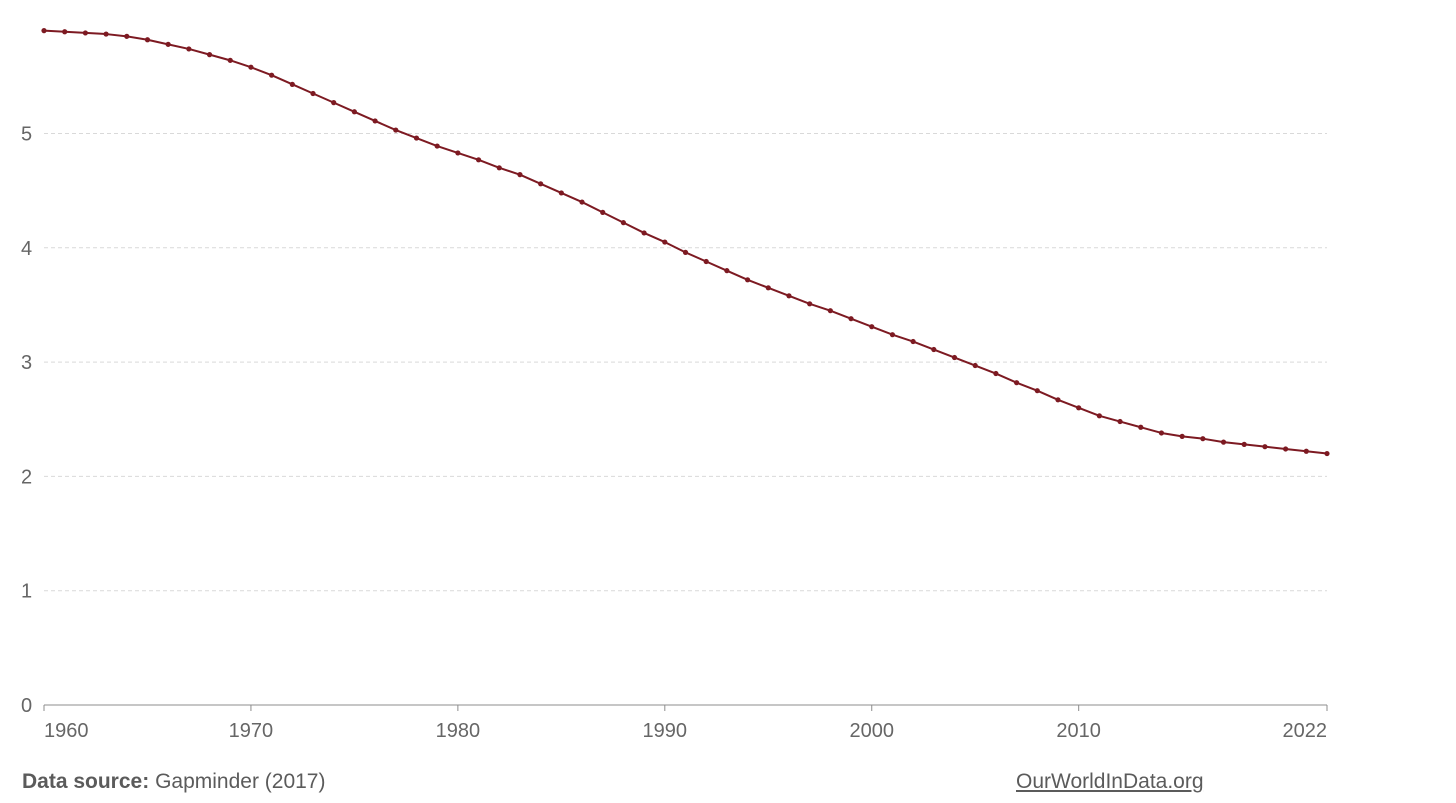 Image resolution: width=1456 pixels, height=803 pixels. What do you see at coordinates (26, 421) in the screenshot?
I see `y-axis-tick-labels: 0 1 2 3 4 5` at bounding box center [26, 421].